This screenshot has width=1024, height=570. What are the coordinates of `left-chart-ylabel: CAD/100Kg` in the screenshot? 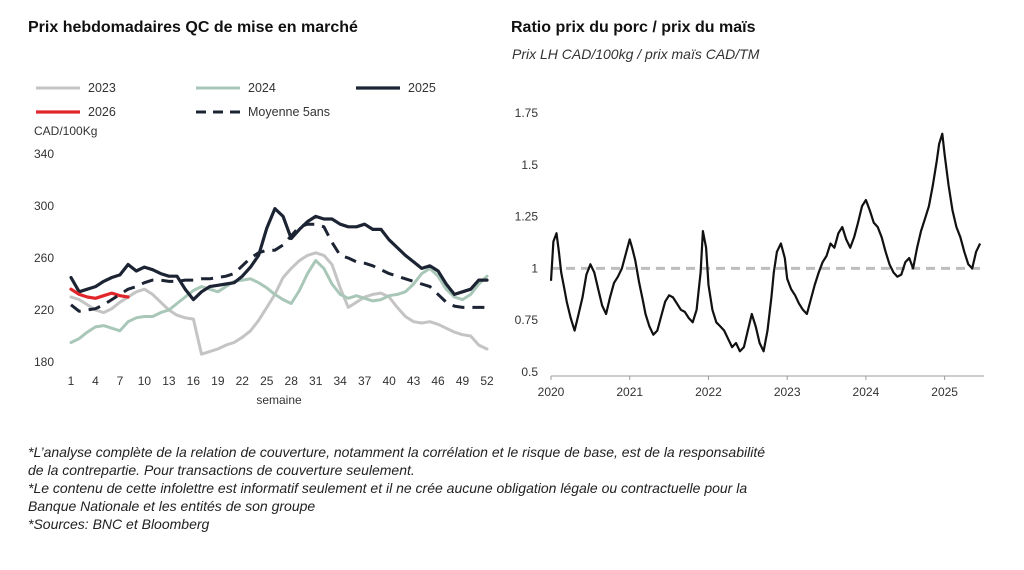 It's located at (65, 131).